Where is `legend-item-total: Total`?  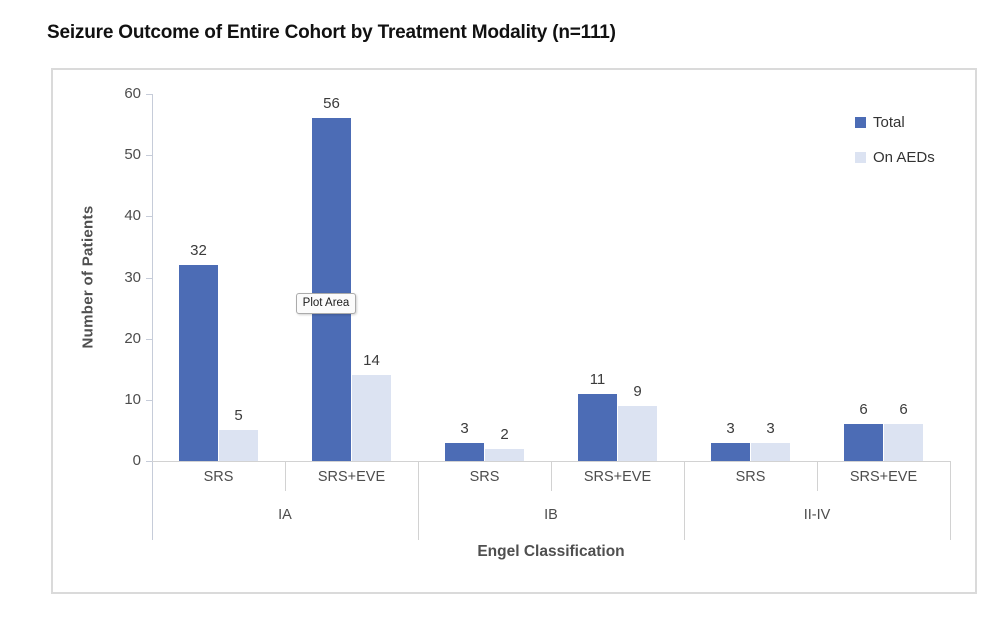 legend-item-total: Total is located at coordinates (880, 122).